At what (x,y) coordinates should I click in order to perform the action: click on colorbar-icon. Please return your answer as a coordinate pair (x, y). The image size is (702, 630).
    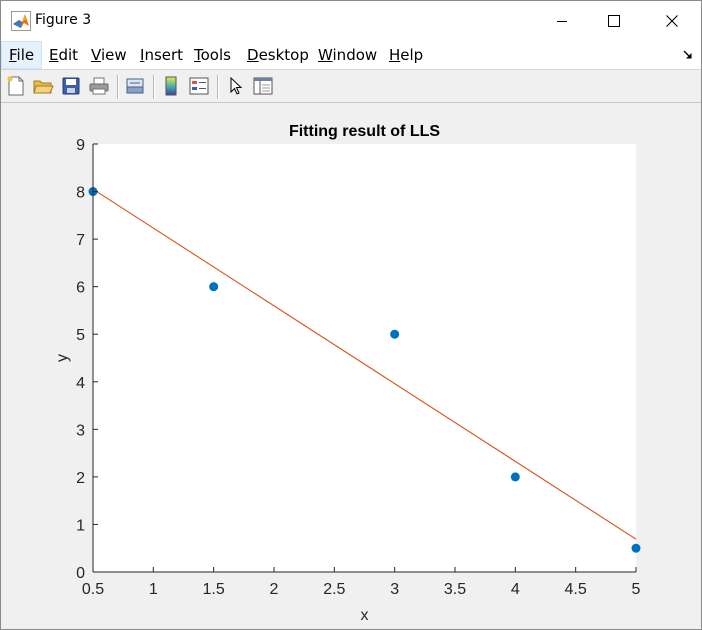
    Looking at the image, I should click on (171, 86).